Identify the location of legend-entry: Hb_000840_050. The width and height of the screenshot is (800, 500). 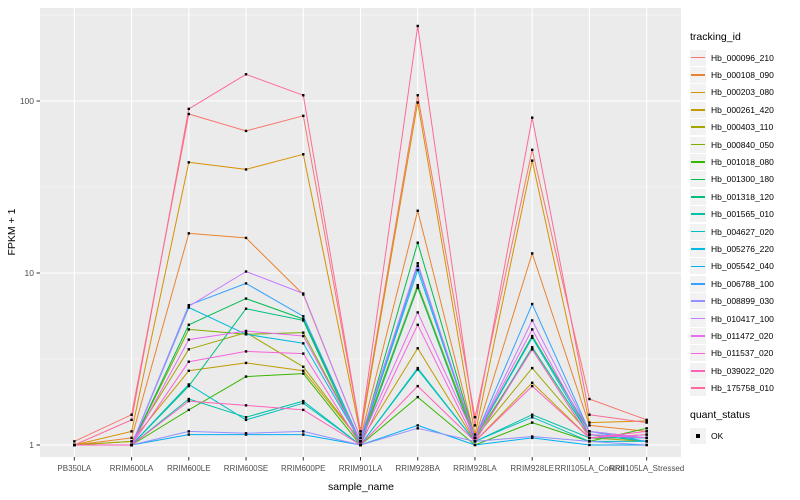
(745, 144).